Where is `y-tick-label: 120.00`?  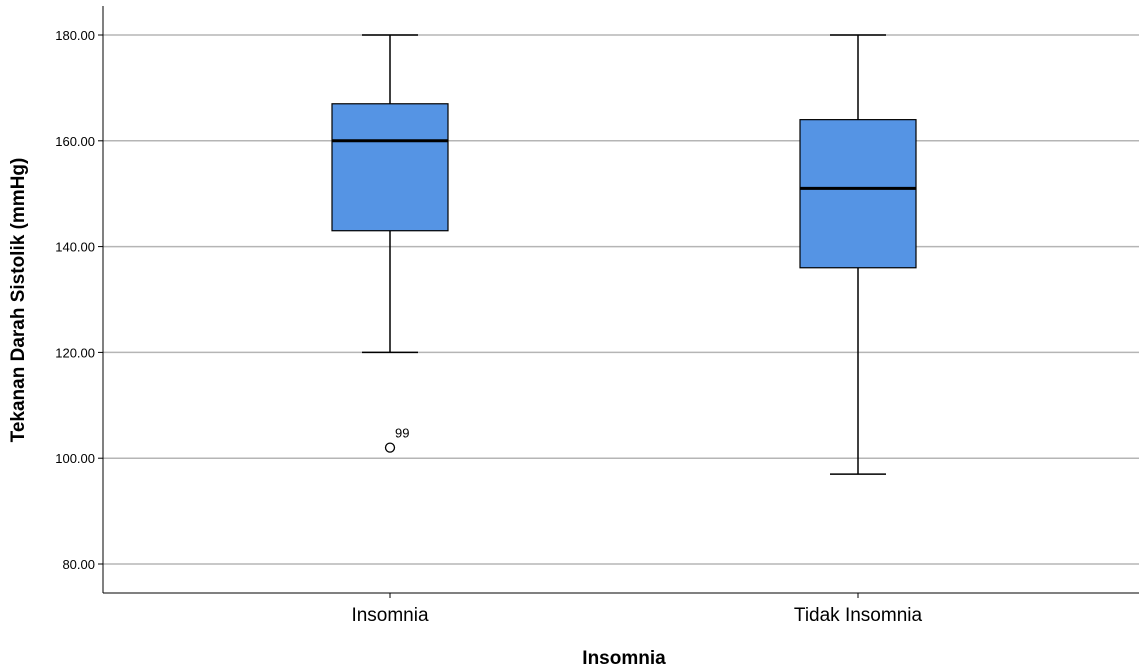
y-tick-label: 120.00 is located at coordinates (75, 352).